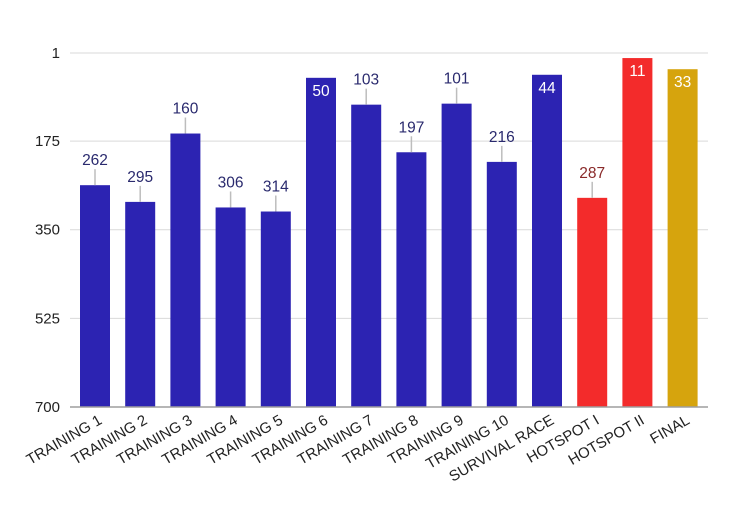 The image size is (750, 525). What do you see at coordinates (637, 71) in the screenshot?
I see `data-label: 11` at bounding box center [637, 71].